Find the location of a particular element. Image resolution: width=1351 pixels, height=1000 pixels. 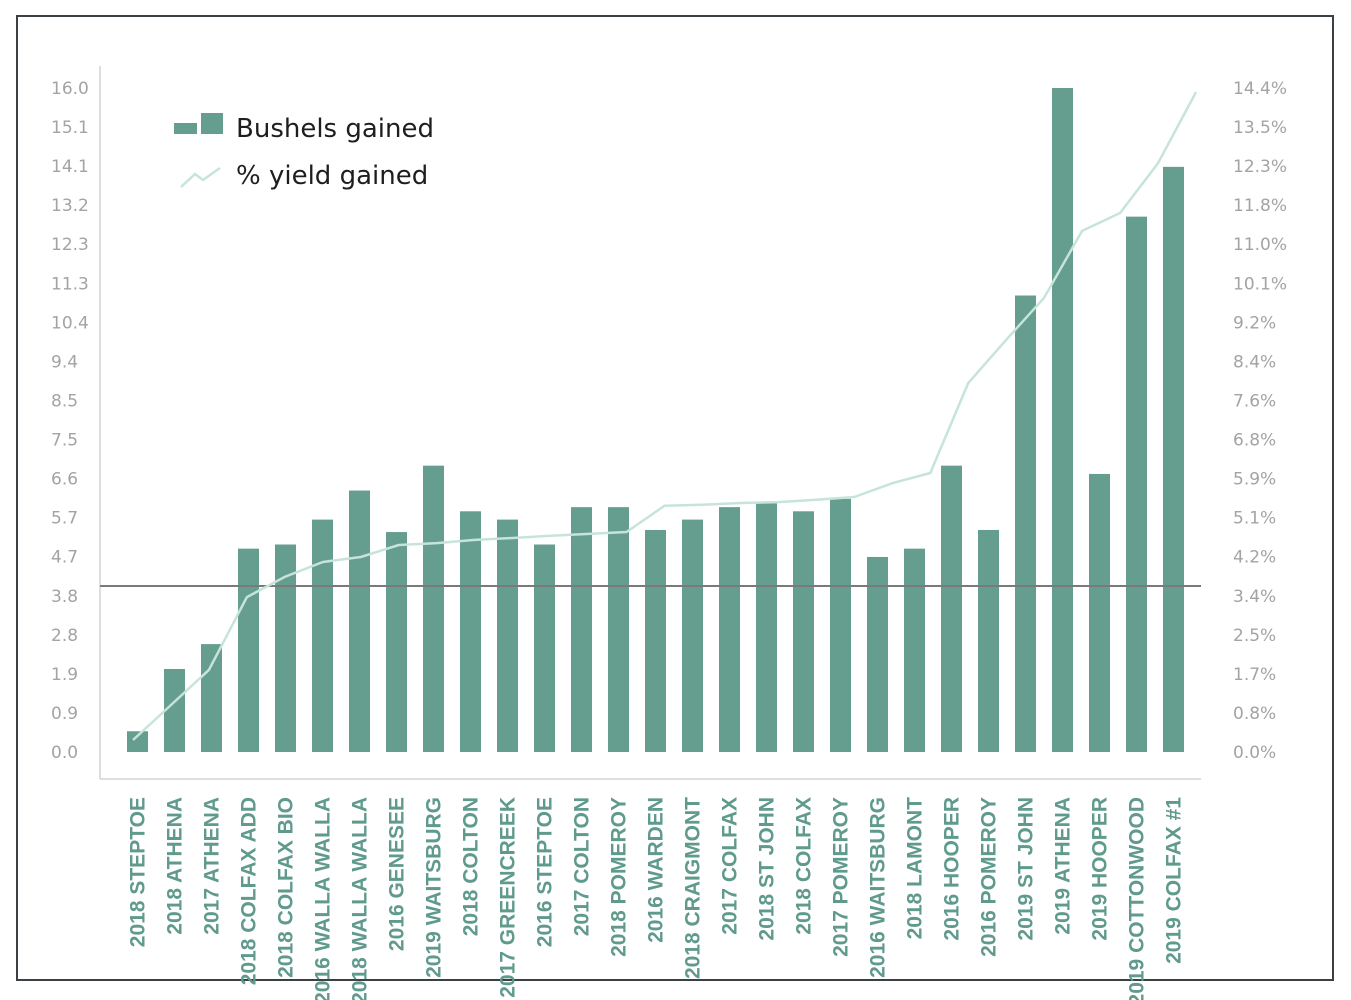

right-tick-label: 12.3% is located at coordinates (1260, 167).